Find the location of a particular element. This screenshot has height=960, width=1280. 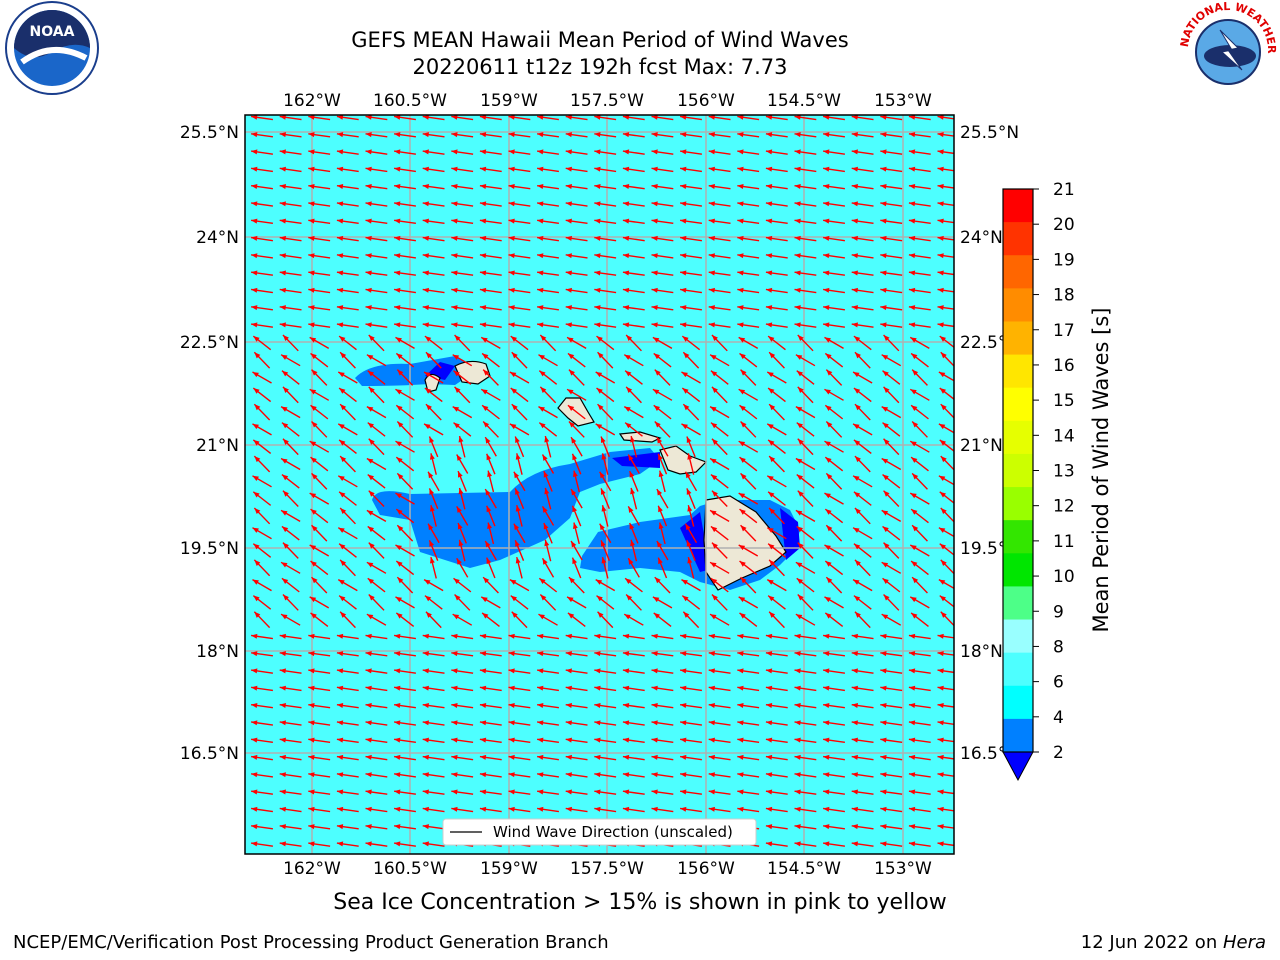

longitude-label: 159°W is located at coordinates (509, 101).